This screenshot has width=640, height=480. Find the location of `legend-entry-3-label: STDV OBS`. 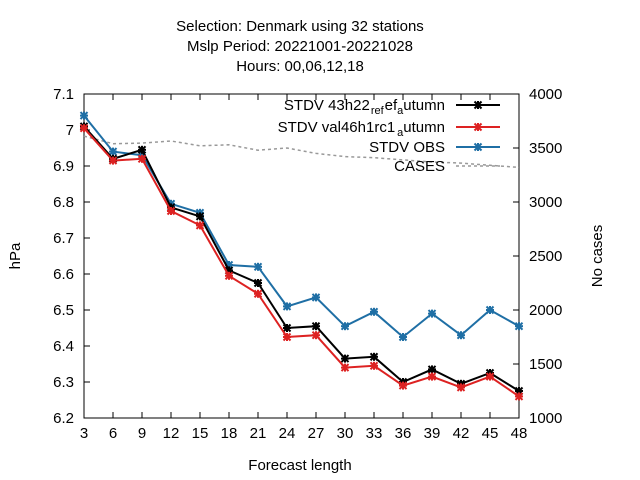

legend-entry-3-label: STDV OBS is located at coordinates (407, 147).